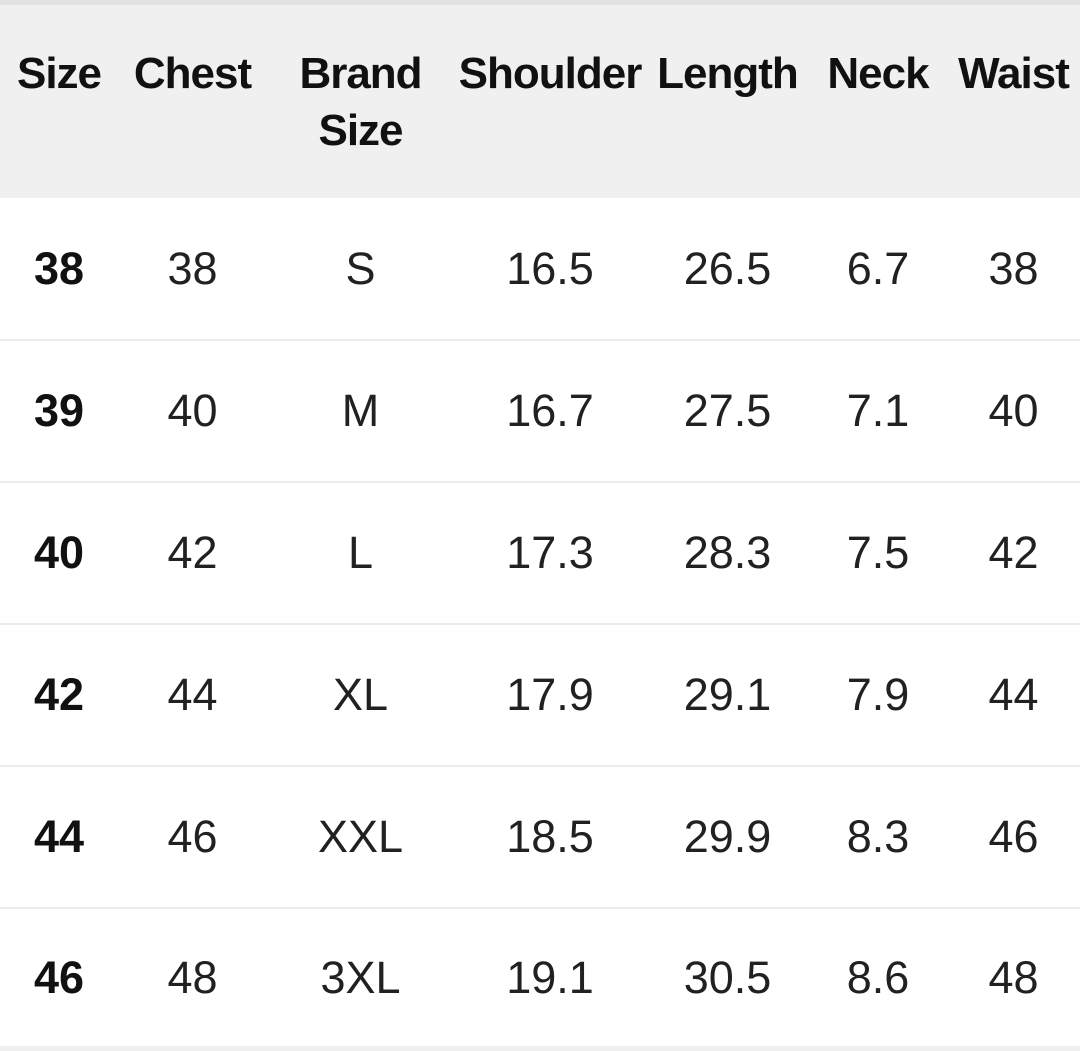 The height and width of the screenshot is (1051, 1080). I want to click on measurement-cell: 29.9, so click(727, 836).